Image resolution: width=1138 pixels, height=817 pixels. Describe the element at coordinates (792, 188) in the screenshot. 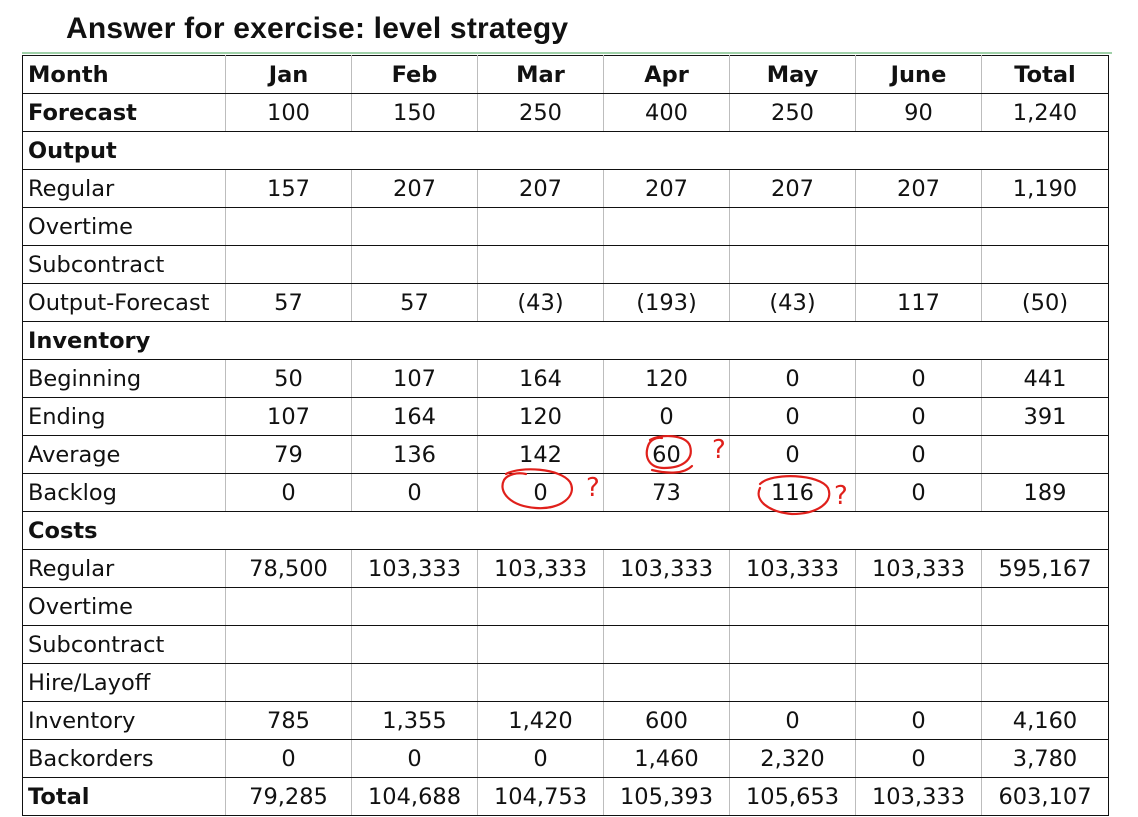

I see `cell-may: 207` at that location.